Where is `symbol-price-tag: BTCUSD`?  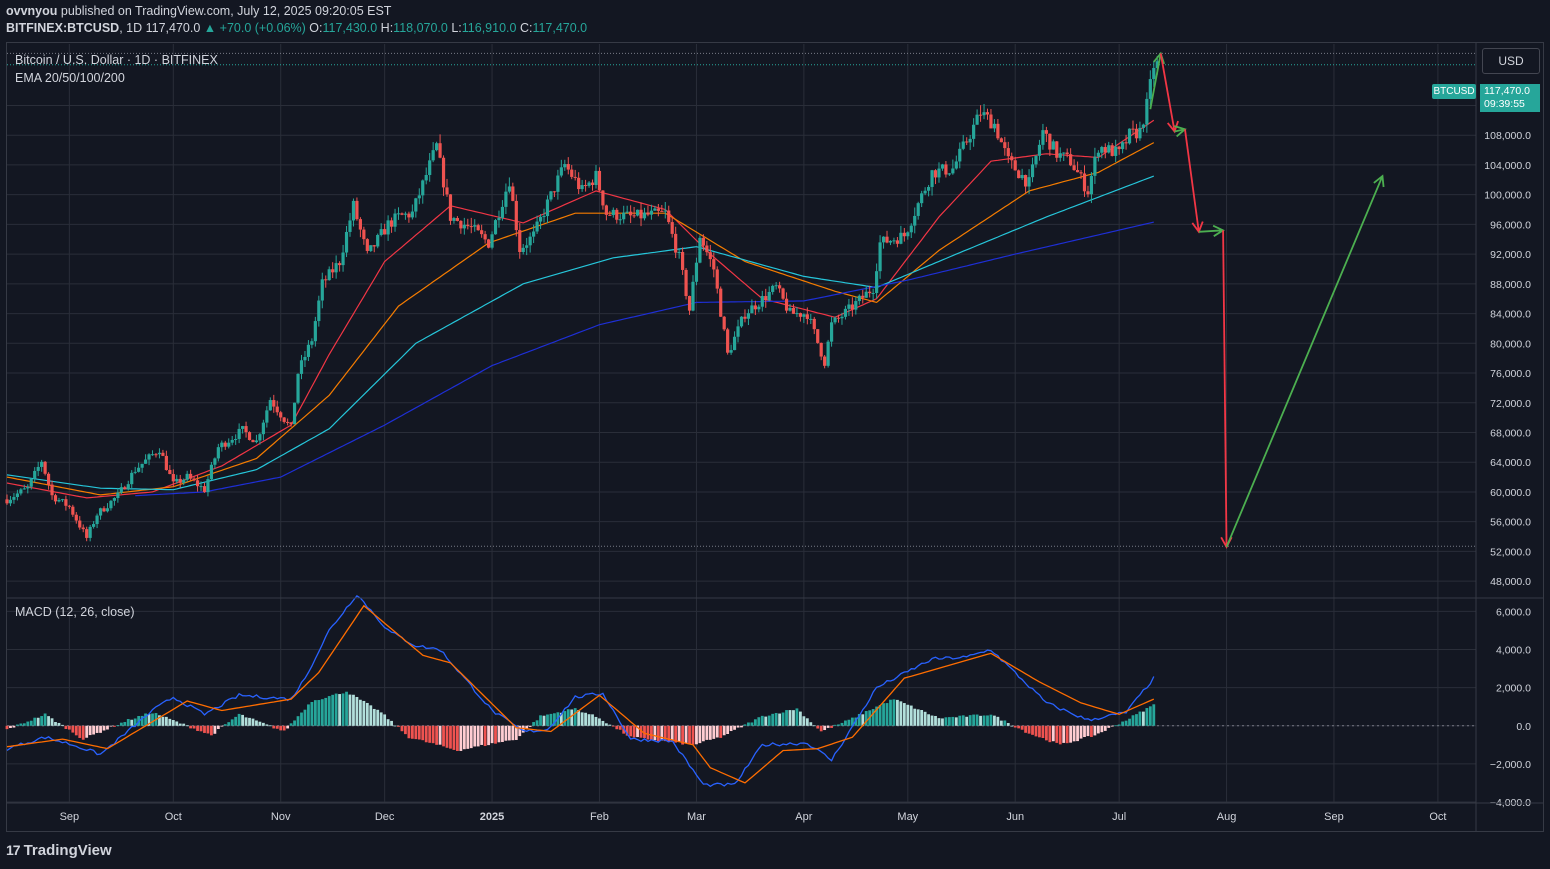 symbol-price-tag: BTCUSD is located at coordinates (1454, 91).